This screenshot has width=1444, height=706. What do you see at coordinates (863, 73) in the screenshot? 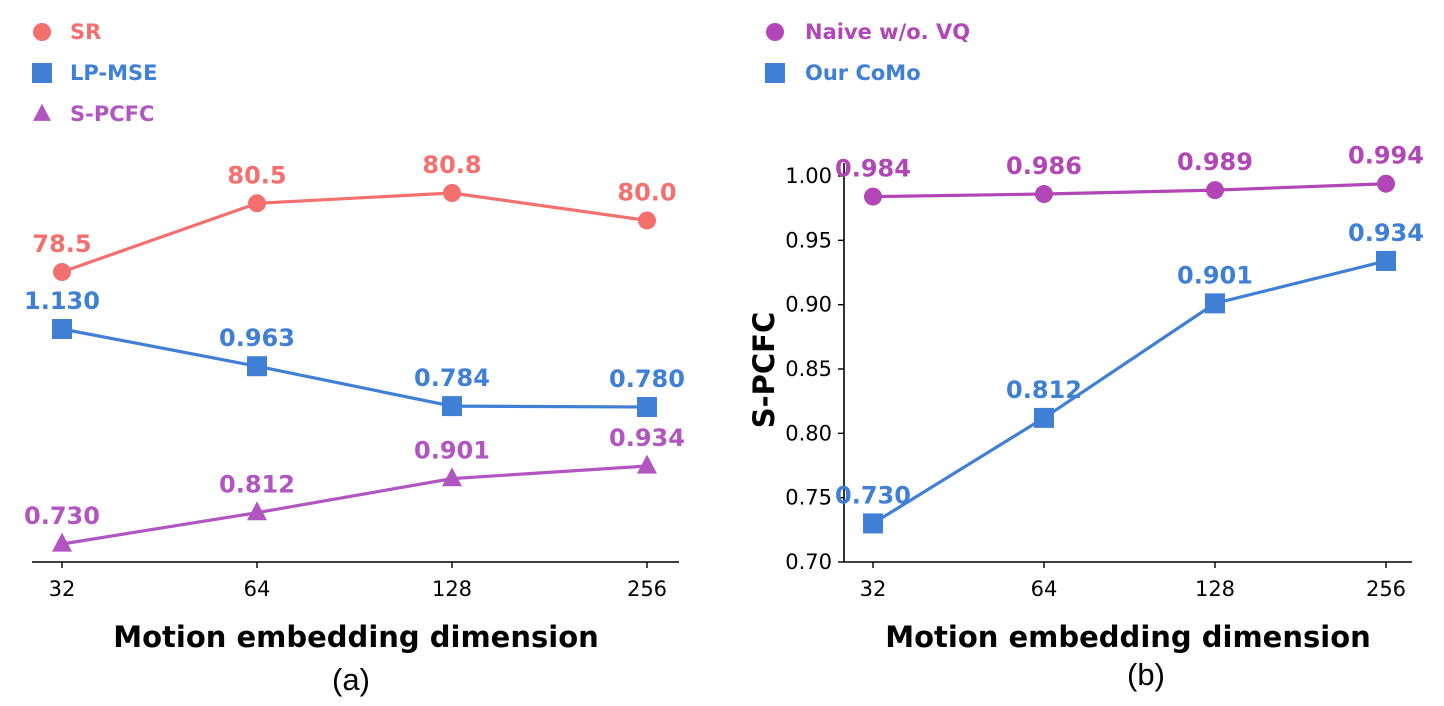
I see `legend-label-b: Our CoMo` at bounding box center [863, 73].